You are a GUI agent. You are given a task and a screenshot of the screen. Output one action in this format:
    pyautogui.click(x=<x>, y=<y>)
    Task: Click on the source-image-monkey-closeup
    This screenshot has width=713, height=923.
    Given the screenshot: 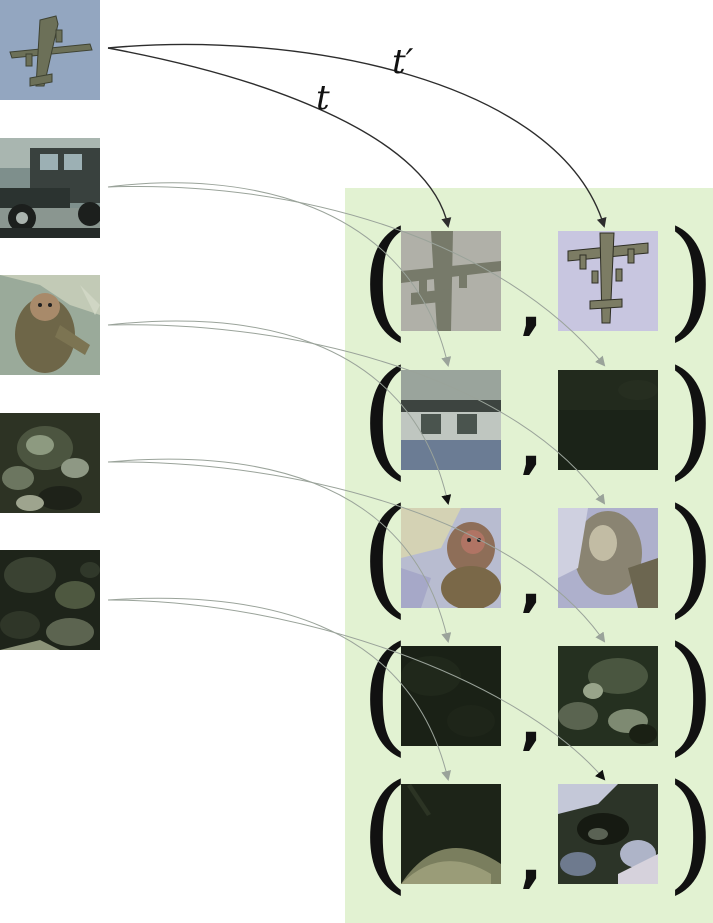 What is the action you would take?
    pyautogui.click(x=50, y=463)
    